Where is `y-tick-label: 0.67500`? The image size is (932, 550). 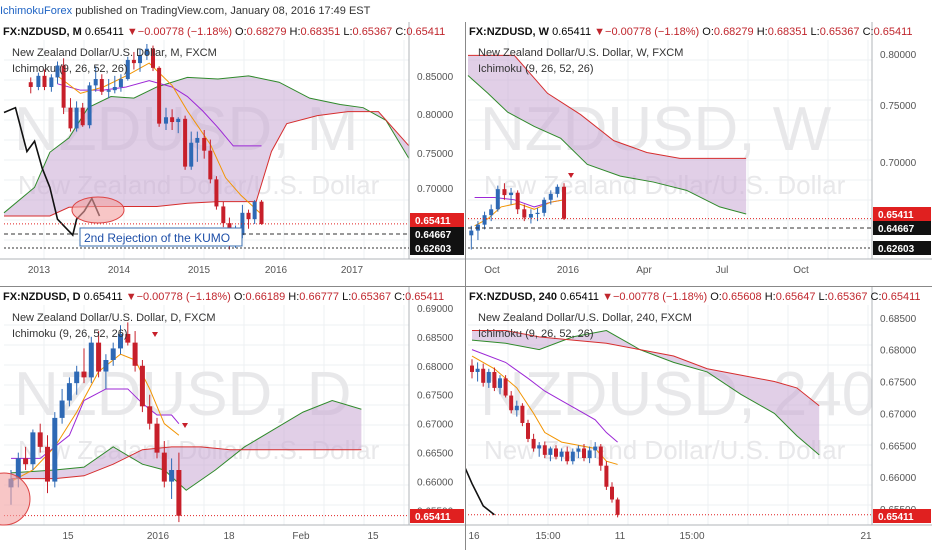 y-tick-label: 0.67500 is located at coordinates (898, 383).